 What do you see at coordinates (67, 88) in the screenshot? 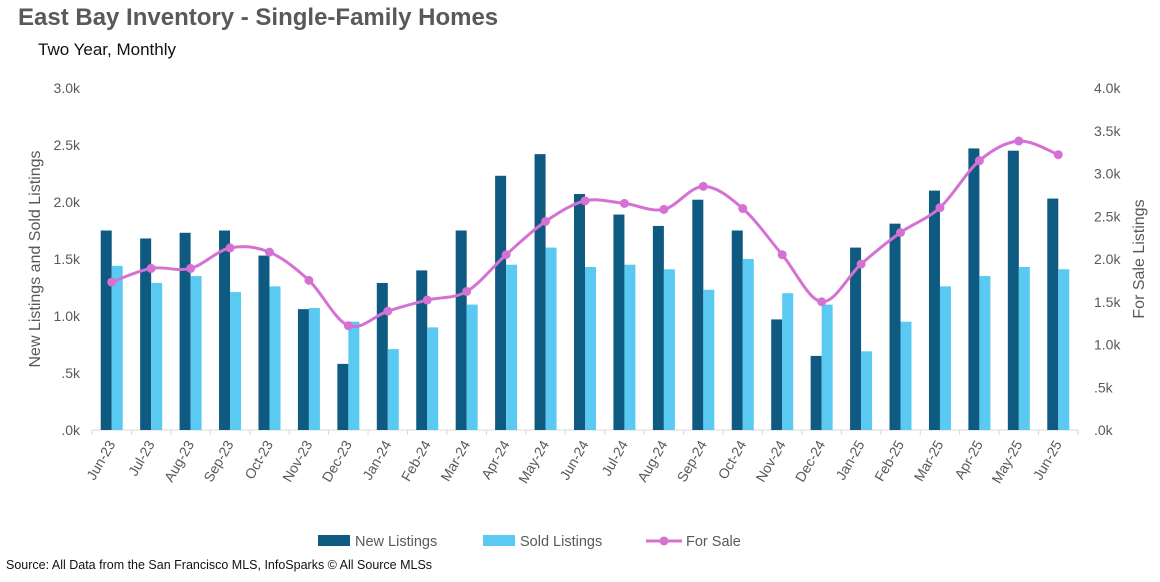
I see `left-axis-tick-label: 3.0k` at bounding box center [67, 88].